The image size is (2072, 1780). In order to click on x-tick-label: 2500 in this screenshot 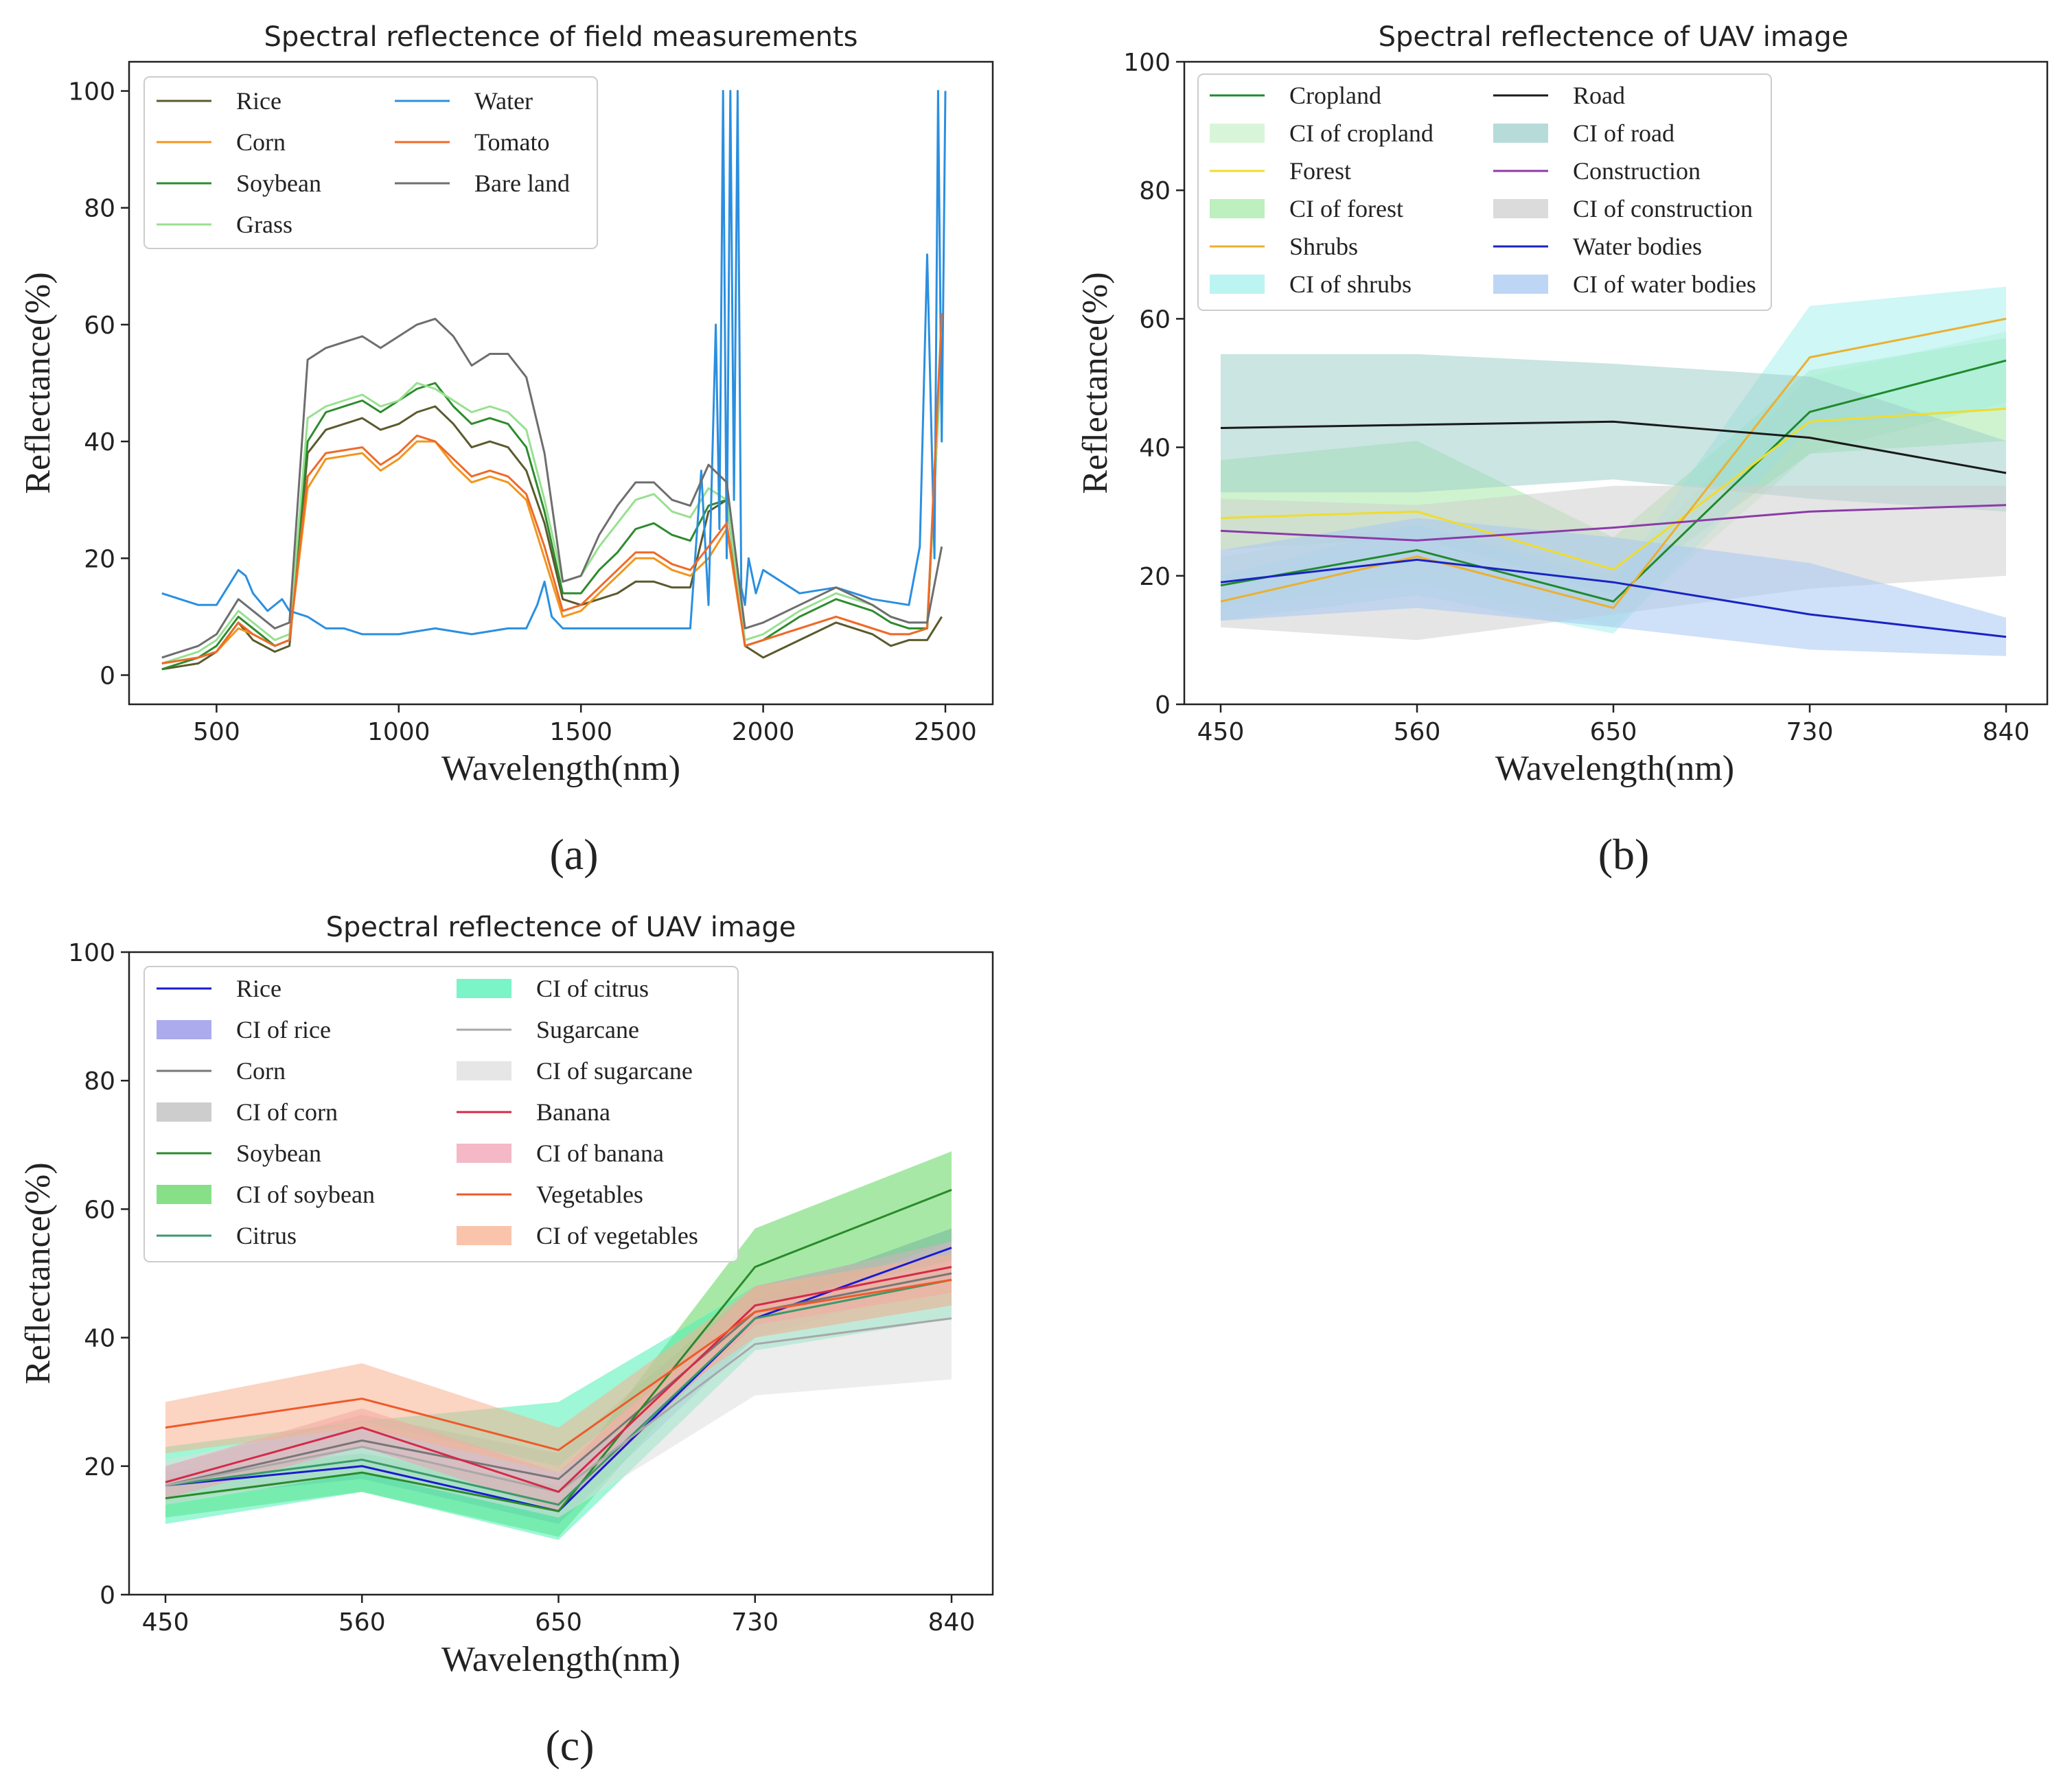, I will do `click(945, 732)`.